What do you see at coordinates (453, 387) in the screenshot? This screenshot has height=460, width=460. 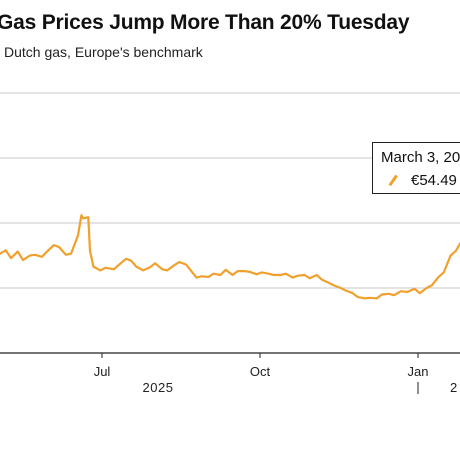 I see `year-label: 2` at bounding box center [453, 387].